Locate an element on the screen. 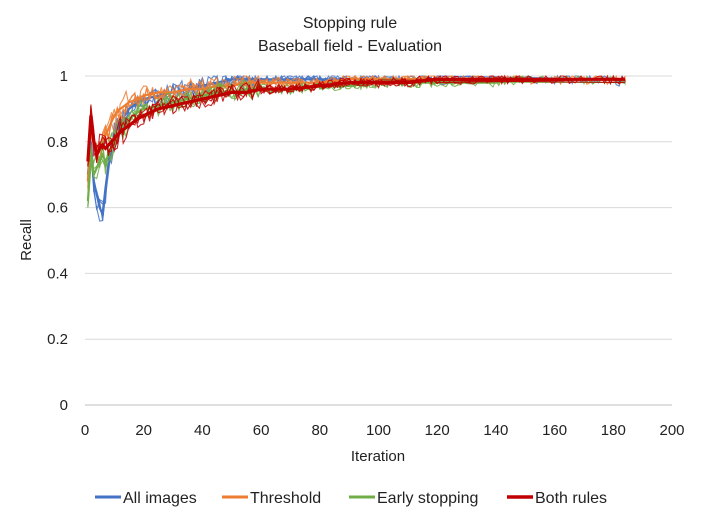 The height and width of the screenshot is (522, 701). y-tick-label: 0 is located at coordinates (64, 405).